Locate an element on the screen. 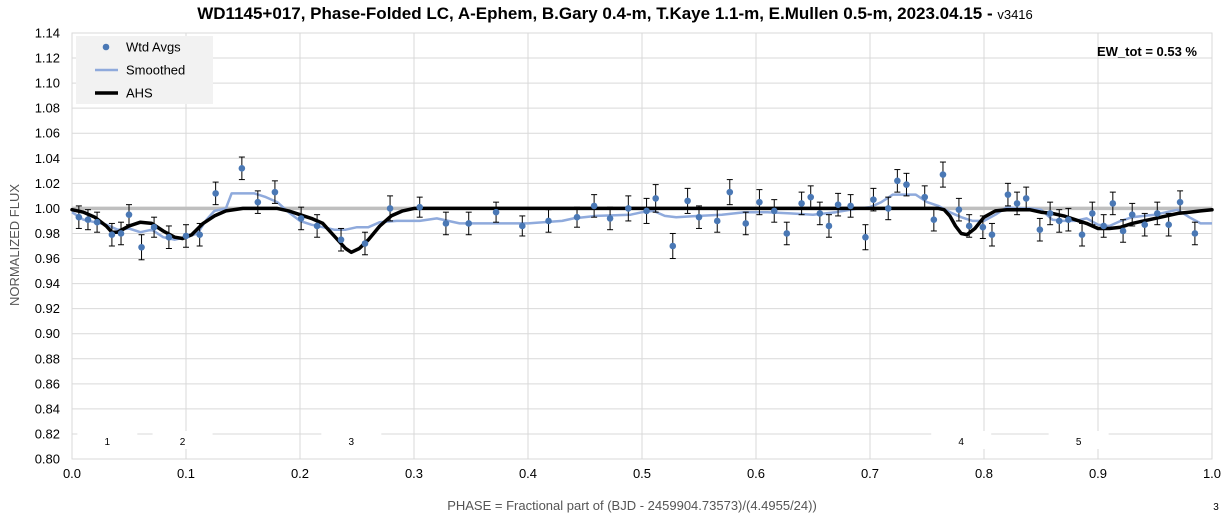 Image resolution: width=1230 pixels, height=522 pixels. legend-label: AHS is located at coordinates (139, 93).